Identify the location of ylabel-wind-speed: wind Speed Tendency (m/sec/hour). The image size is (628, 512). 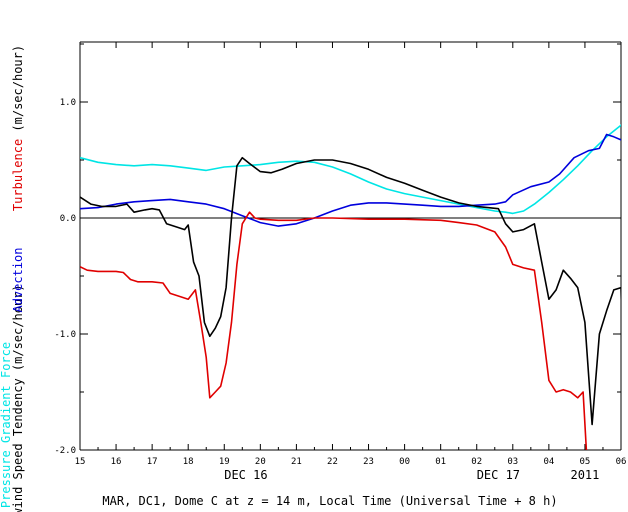
(18, 398).